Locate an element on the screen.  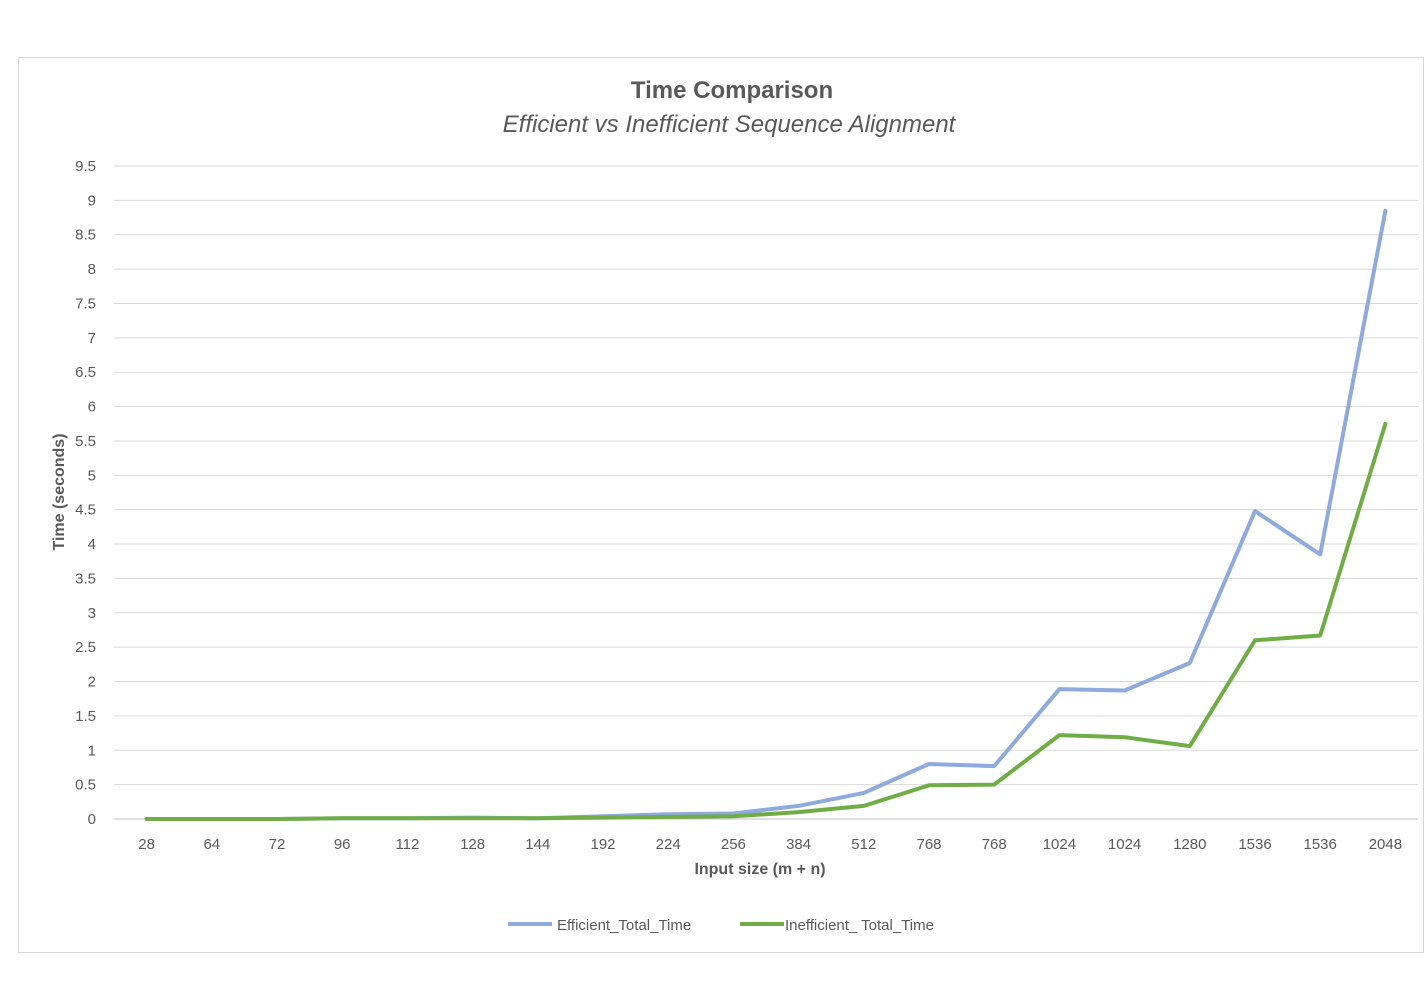
legend-label-efficient: Efficient_Total_Time is located at coordinates (624, 925).